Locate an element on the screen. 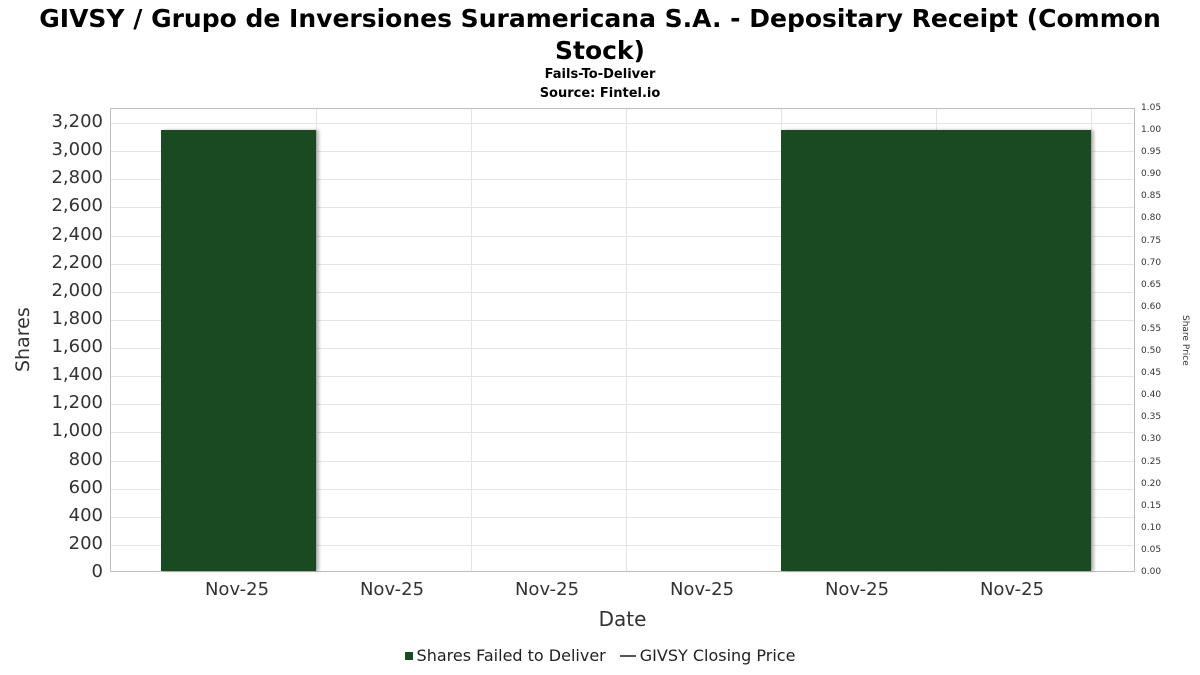 The width and height of the screenshot is (1200, 675). x-axis-title: Date is located at coordinates (622, 619).